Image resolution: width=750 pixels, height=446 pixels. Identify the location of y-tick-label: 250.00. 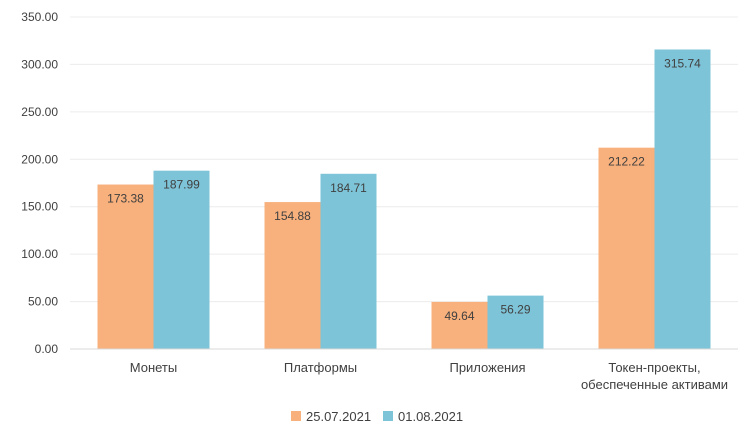
(39, 112).